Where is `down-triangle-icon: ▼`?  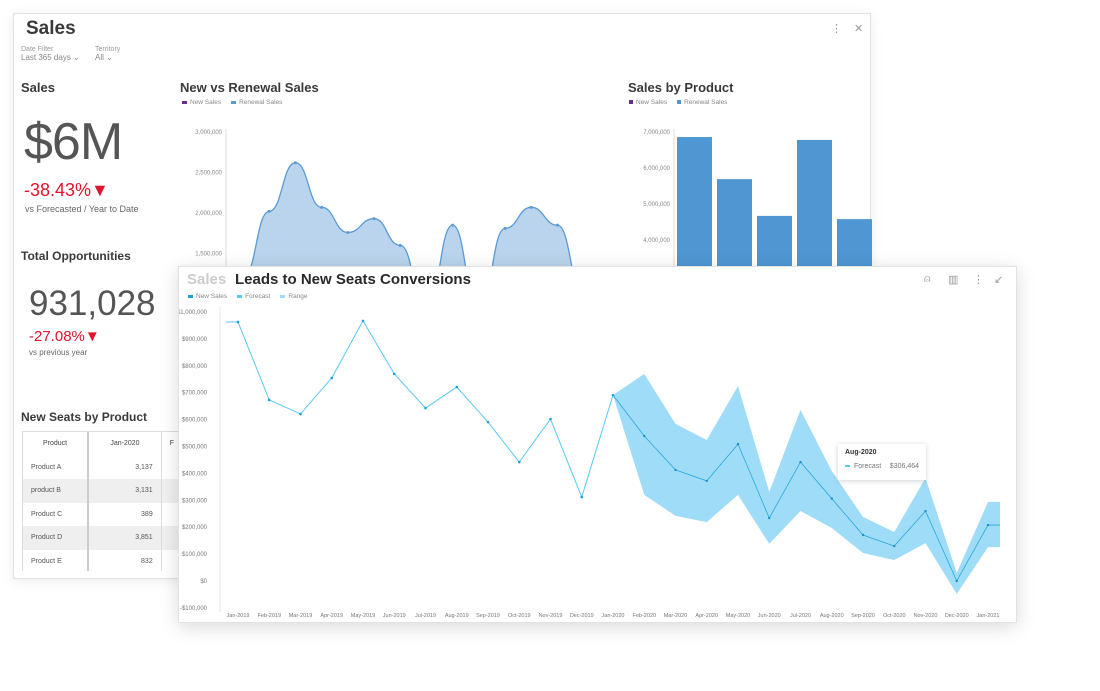 down-triangle-icon: ▼ is located at coordinates (92, 336).